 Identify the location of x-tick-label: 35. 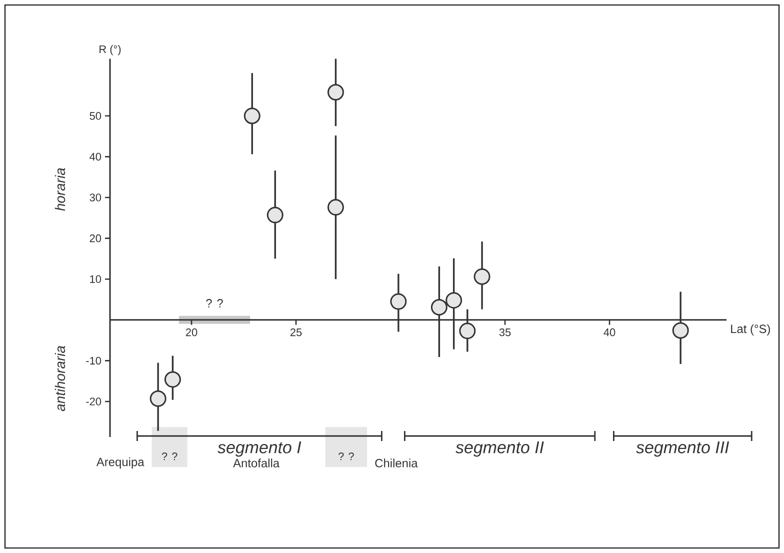
(505, 332).